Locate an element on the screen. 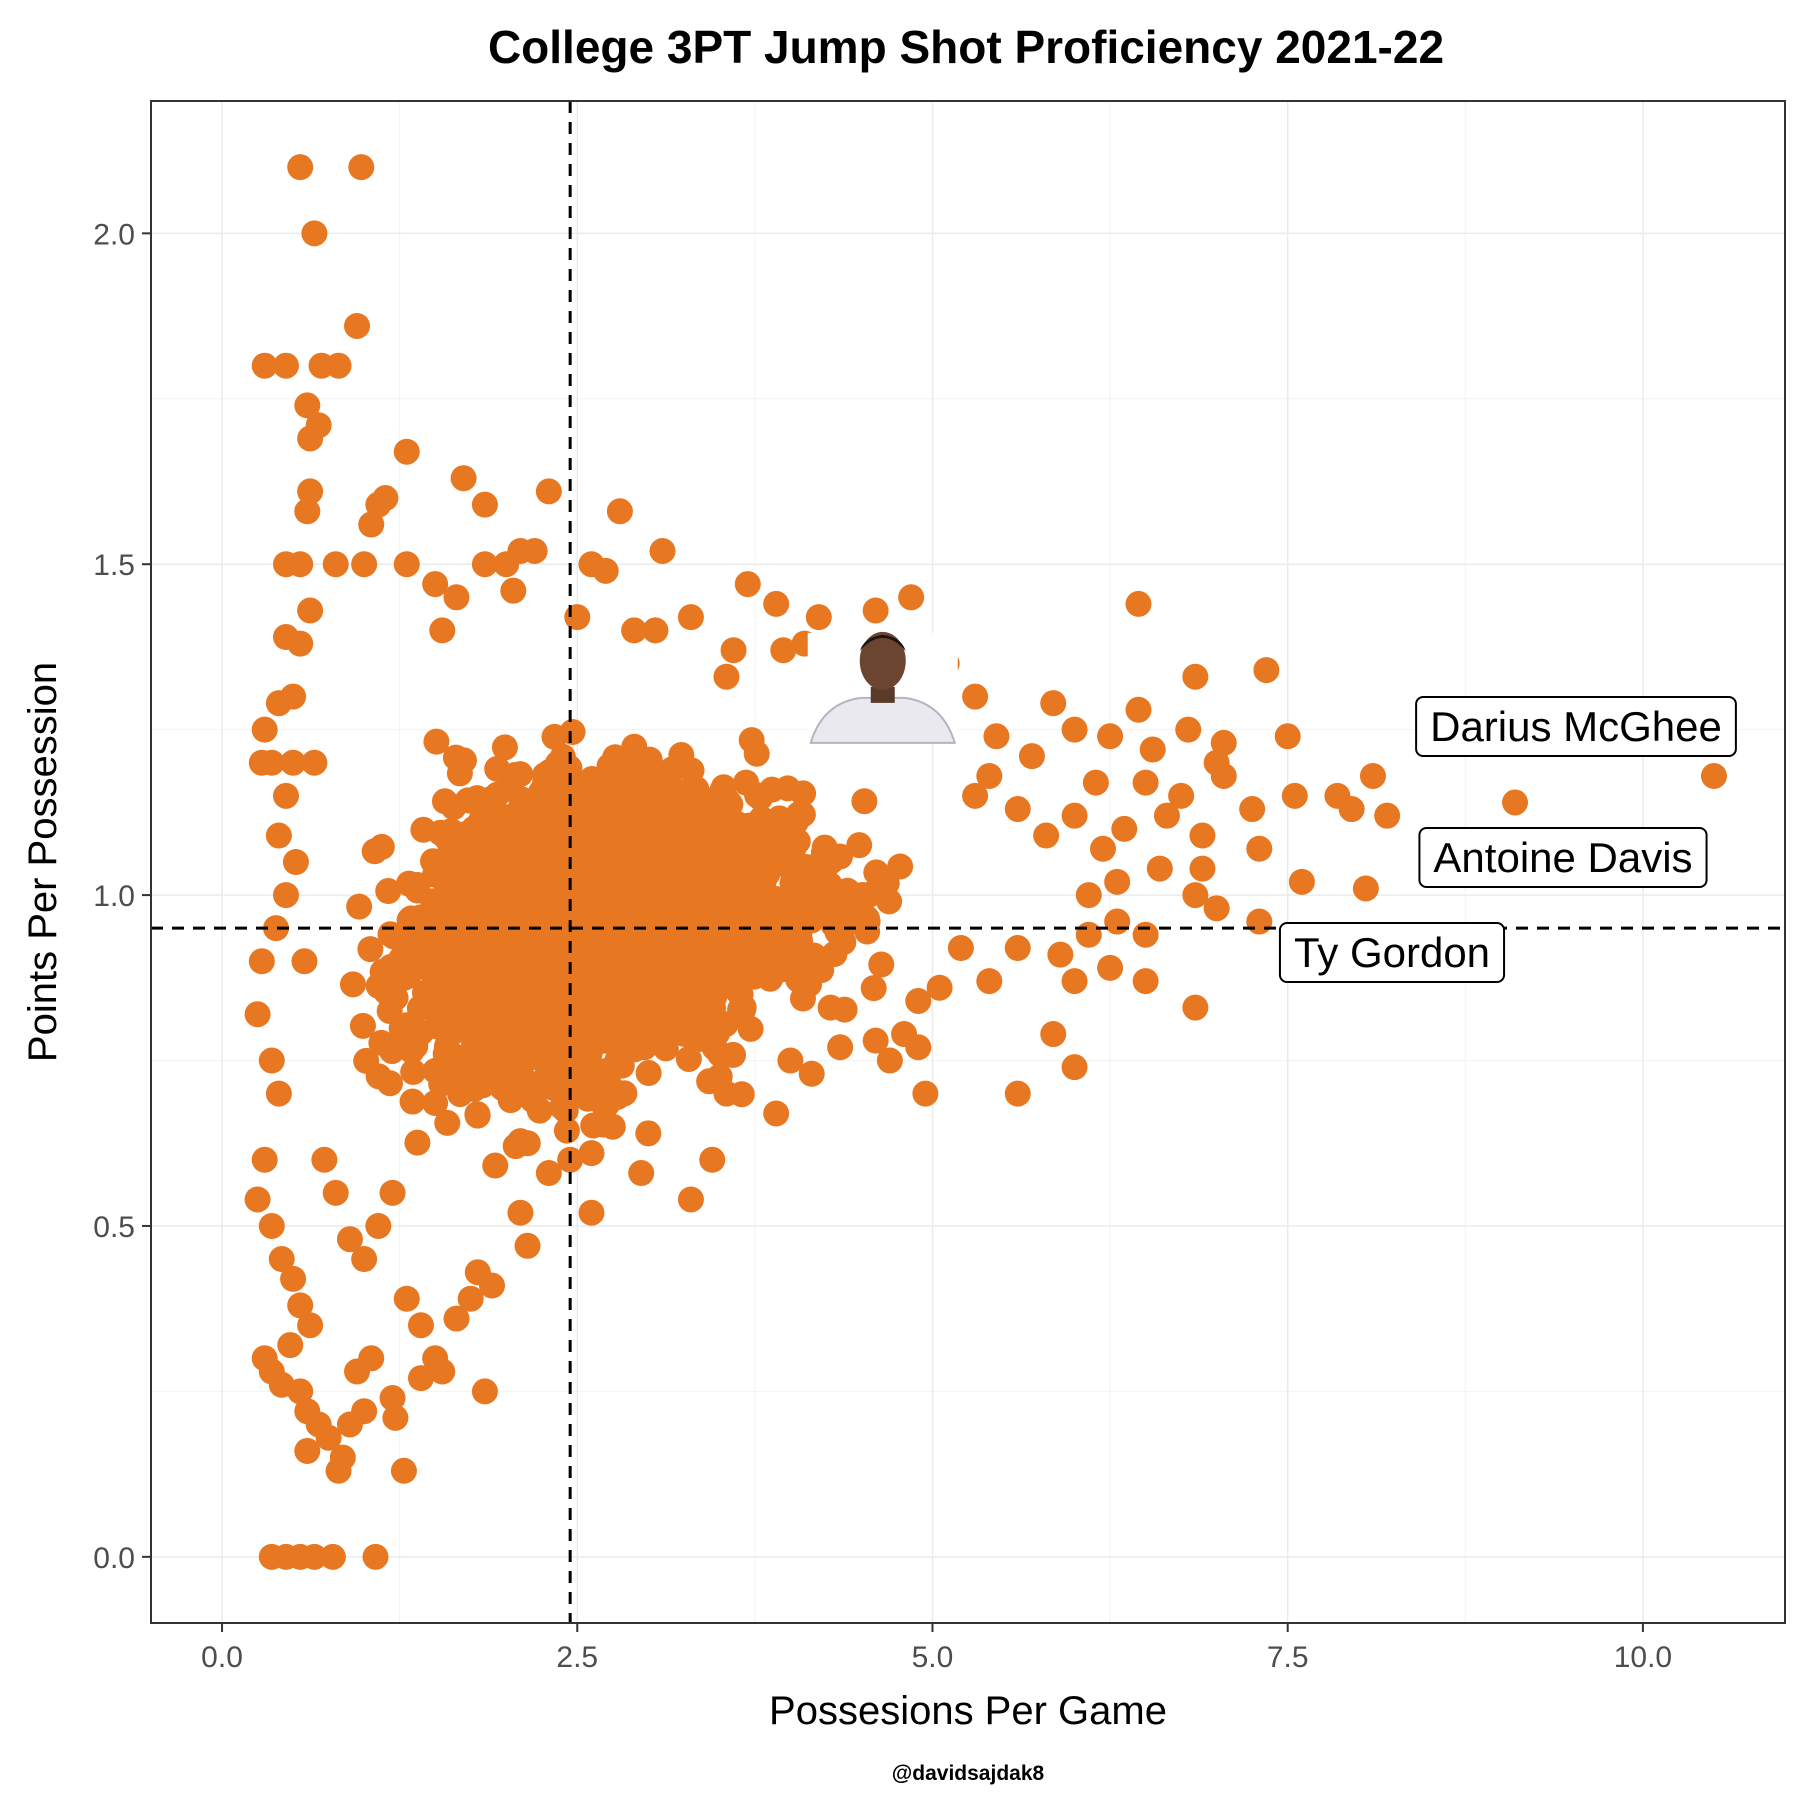 Image resolution: width=1800 pixels, height=1800 pixels. y-tick-label: 1.5 is located at coordinates (114, 565).